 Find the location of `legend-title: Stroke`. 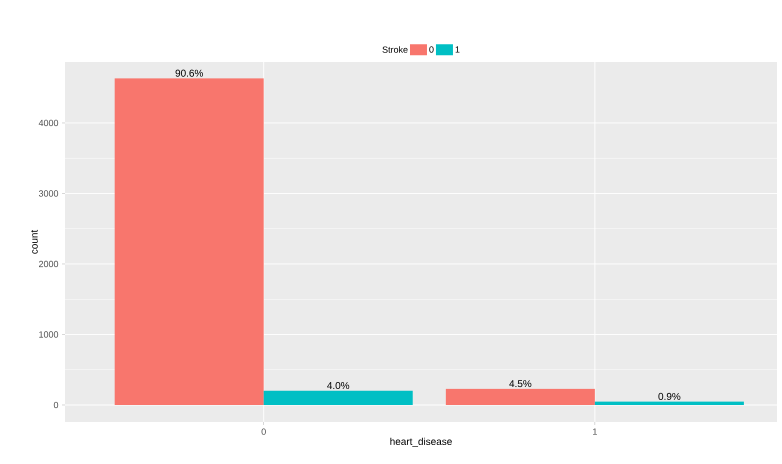

legend-title: Stroke is located at coordinates (395, 49).